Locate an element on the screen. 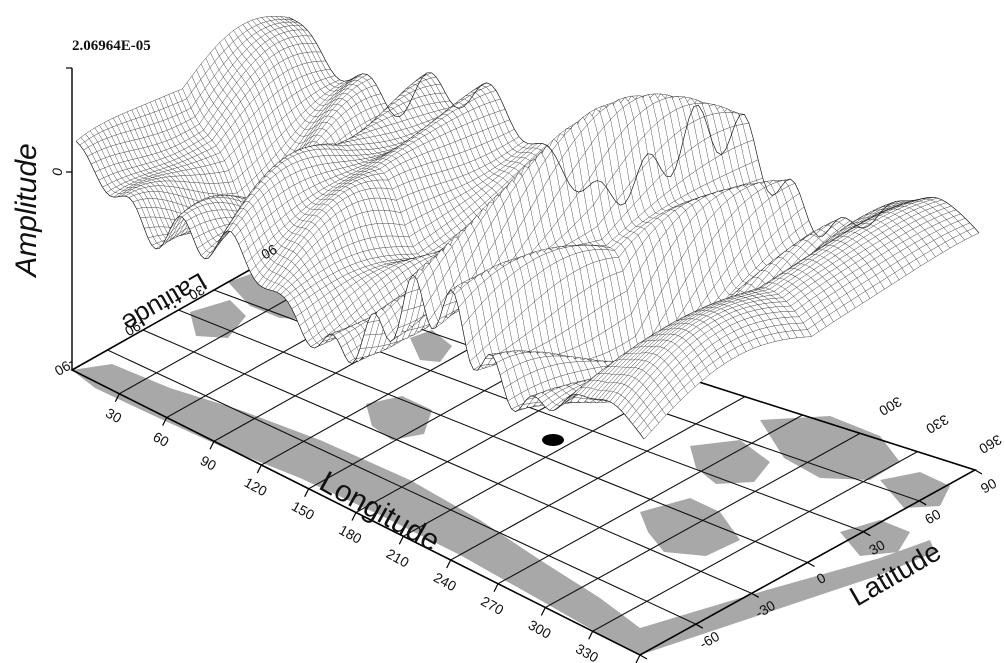 The height and width of the screenshot is (663, 1005). back-longitude-tick-label: 300 is located at coordinates (890, 407).